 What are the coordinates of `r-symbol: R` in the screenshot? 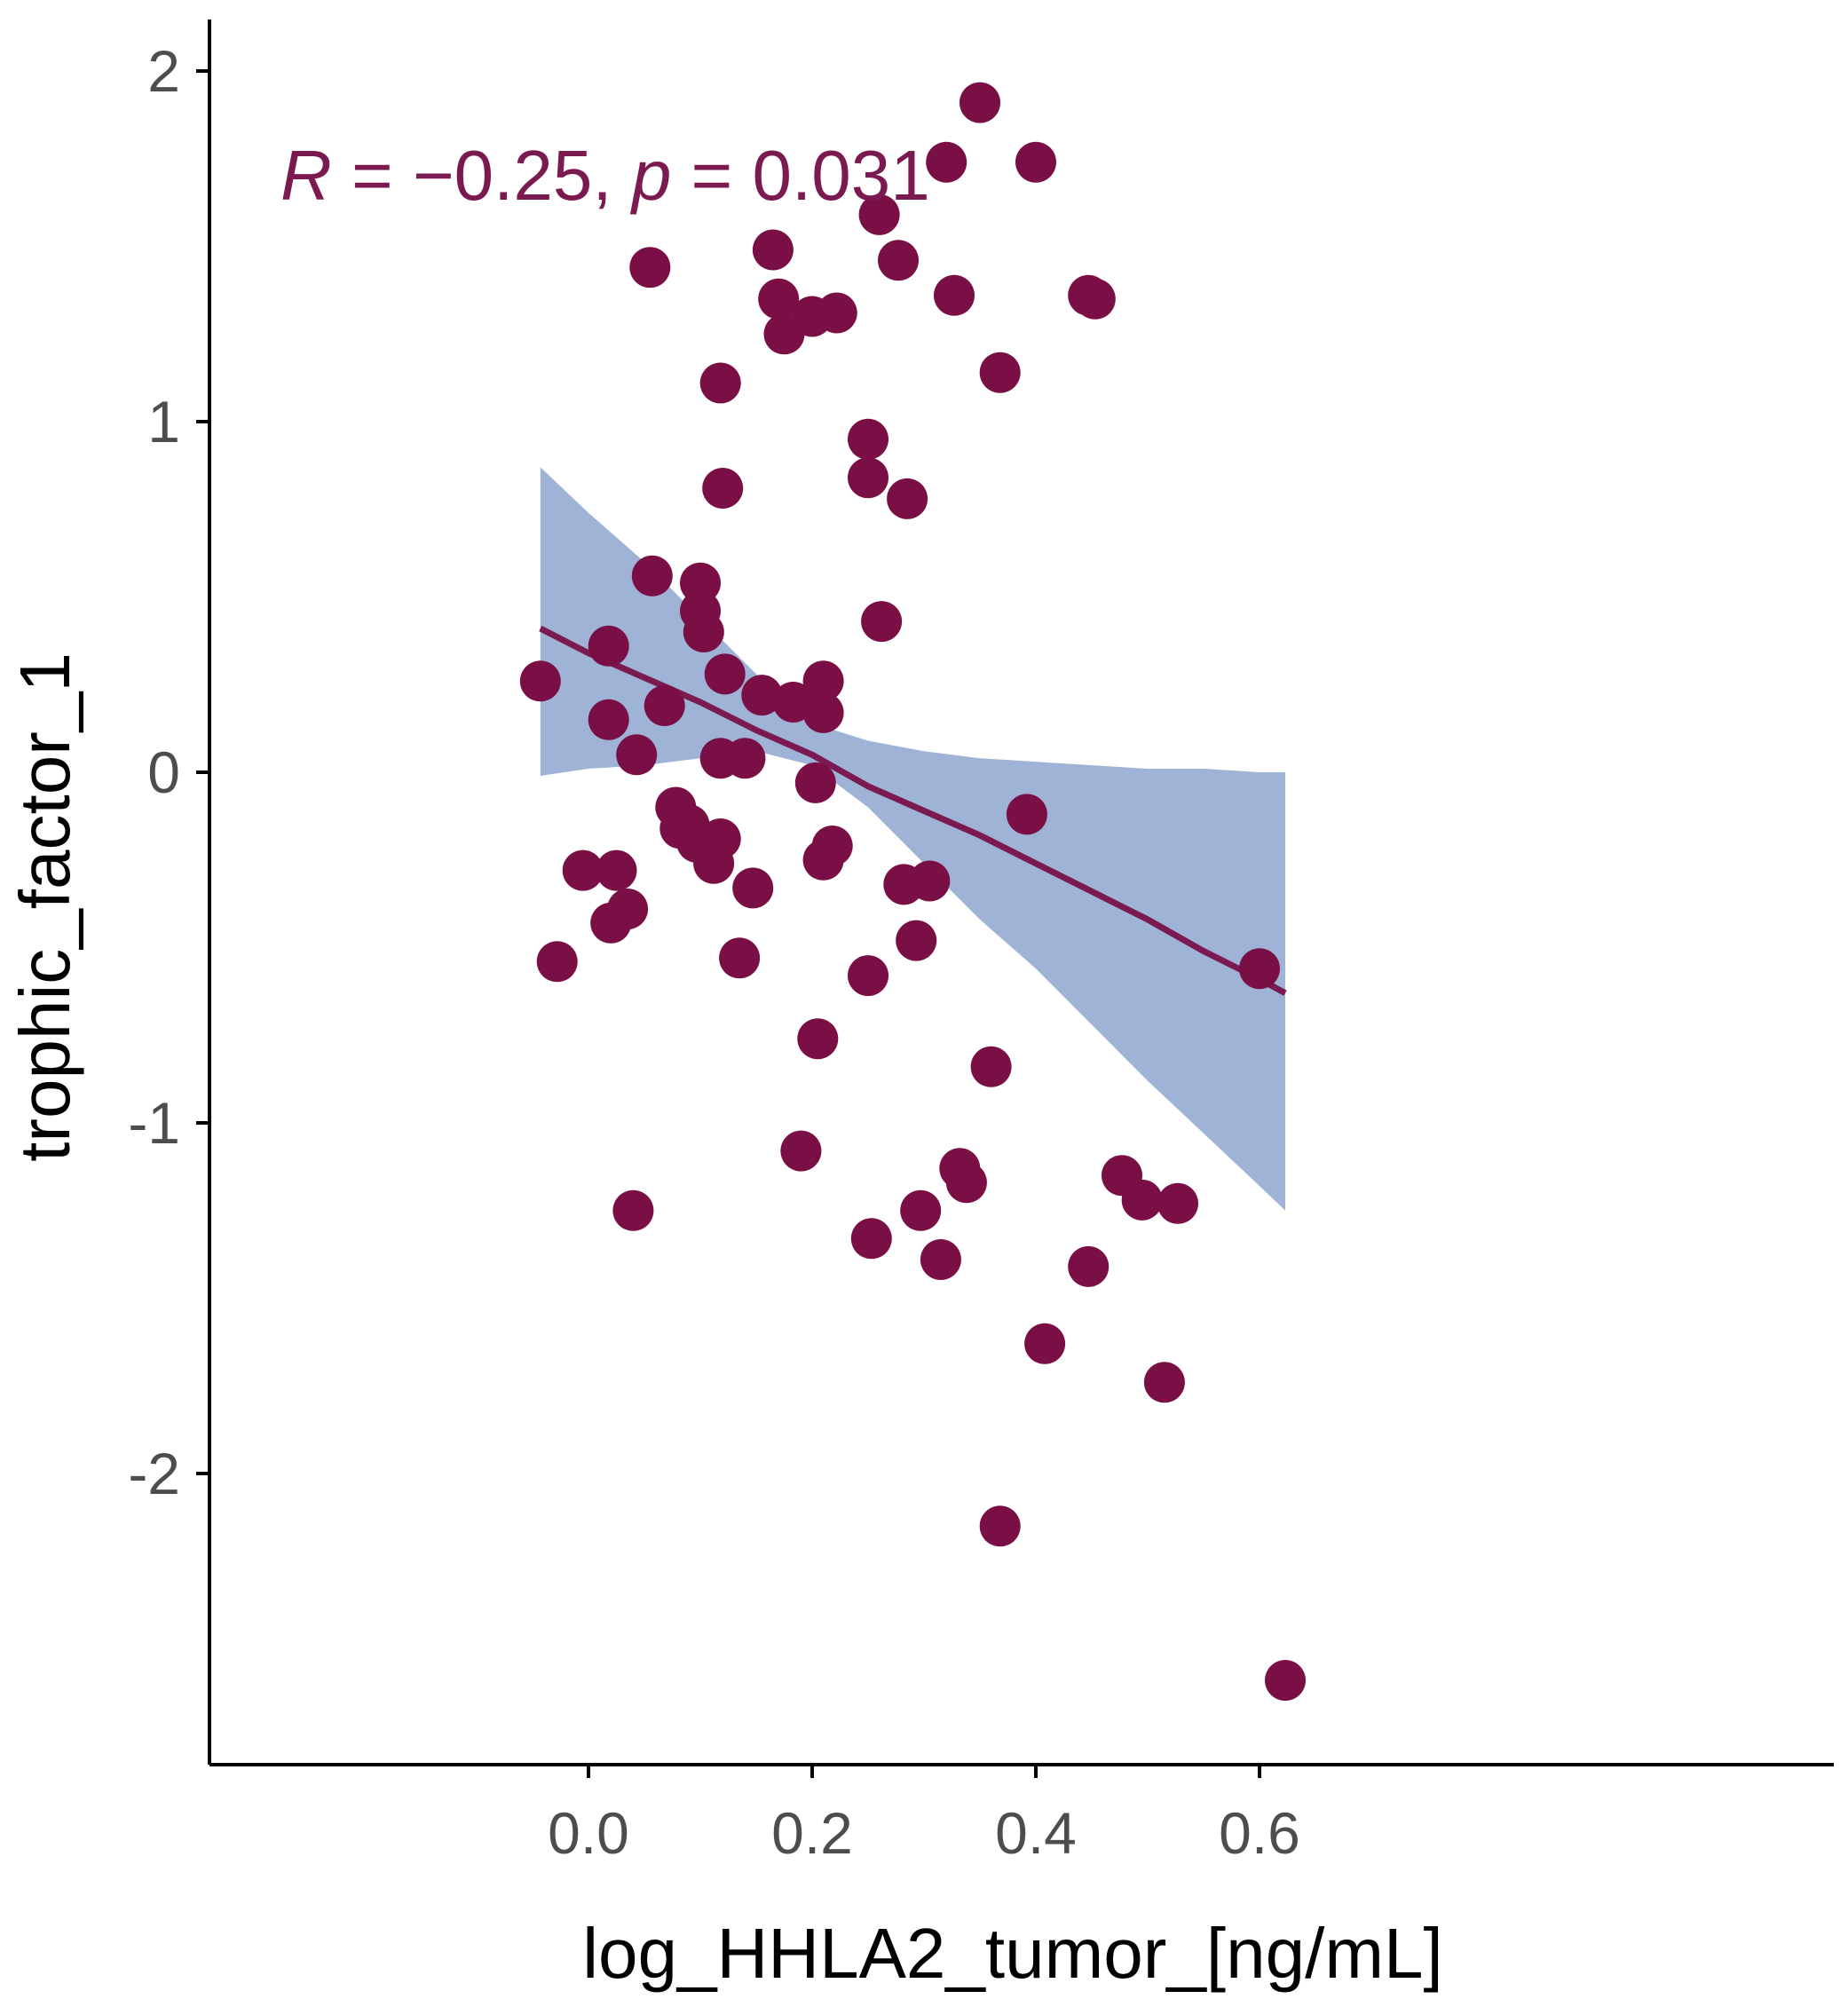 It's located at (306, 176).